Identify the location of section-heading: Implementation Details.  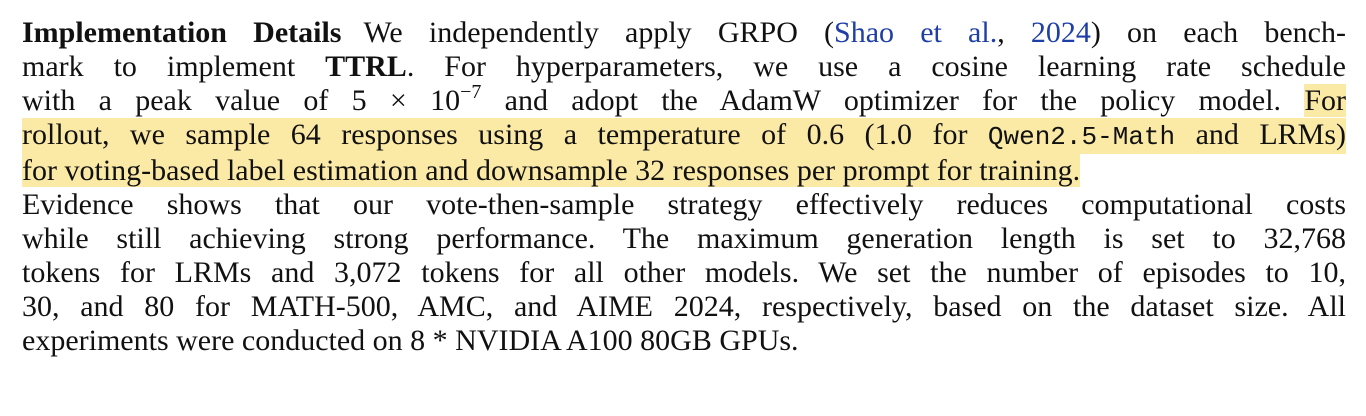
(182, 32).